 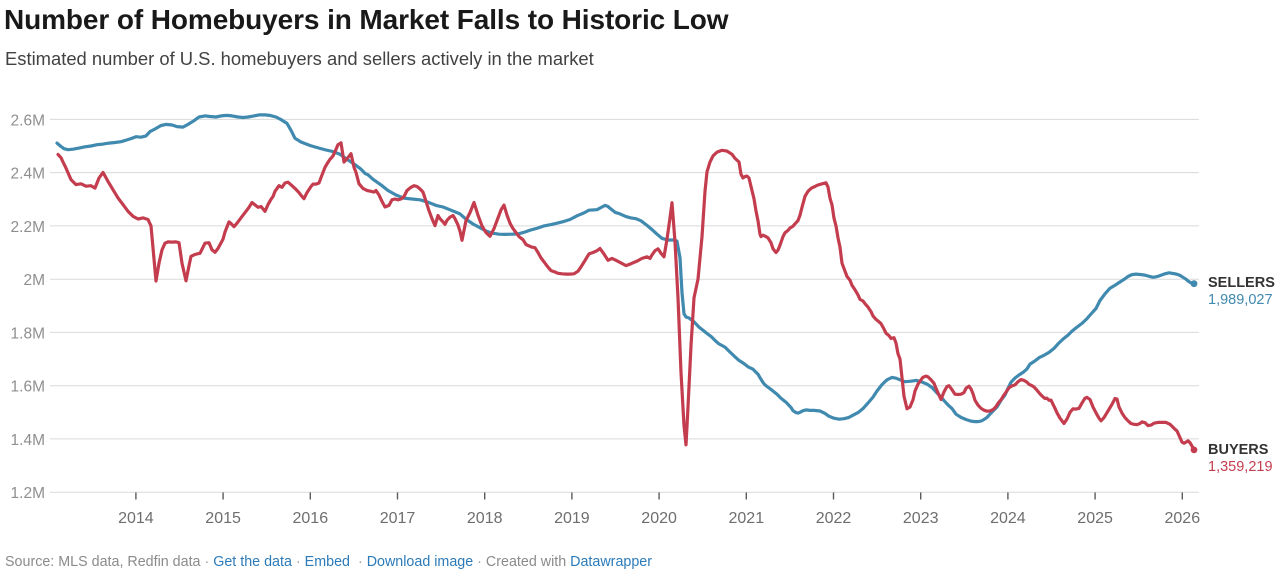 I want to click on svg-text: 2.2M, so click(x=28, y=227).